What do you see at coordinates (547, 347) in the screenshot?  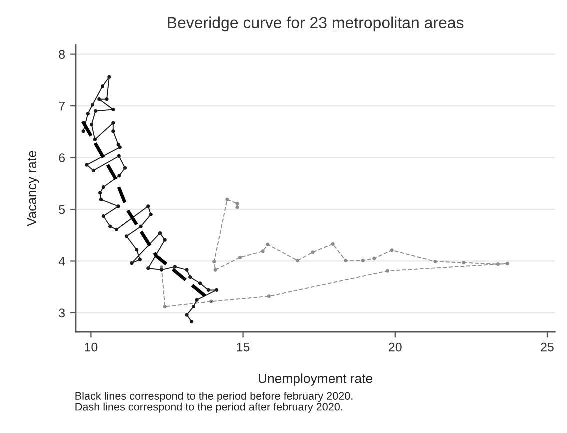 I see `x-tick-label: 25` at bounding box center [547, 347].